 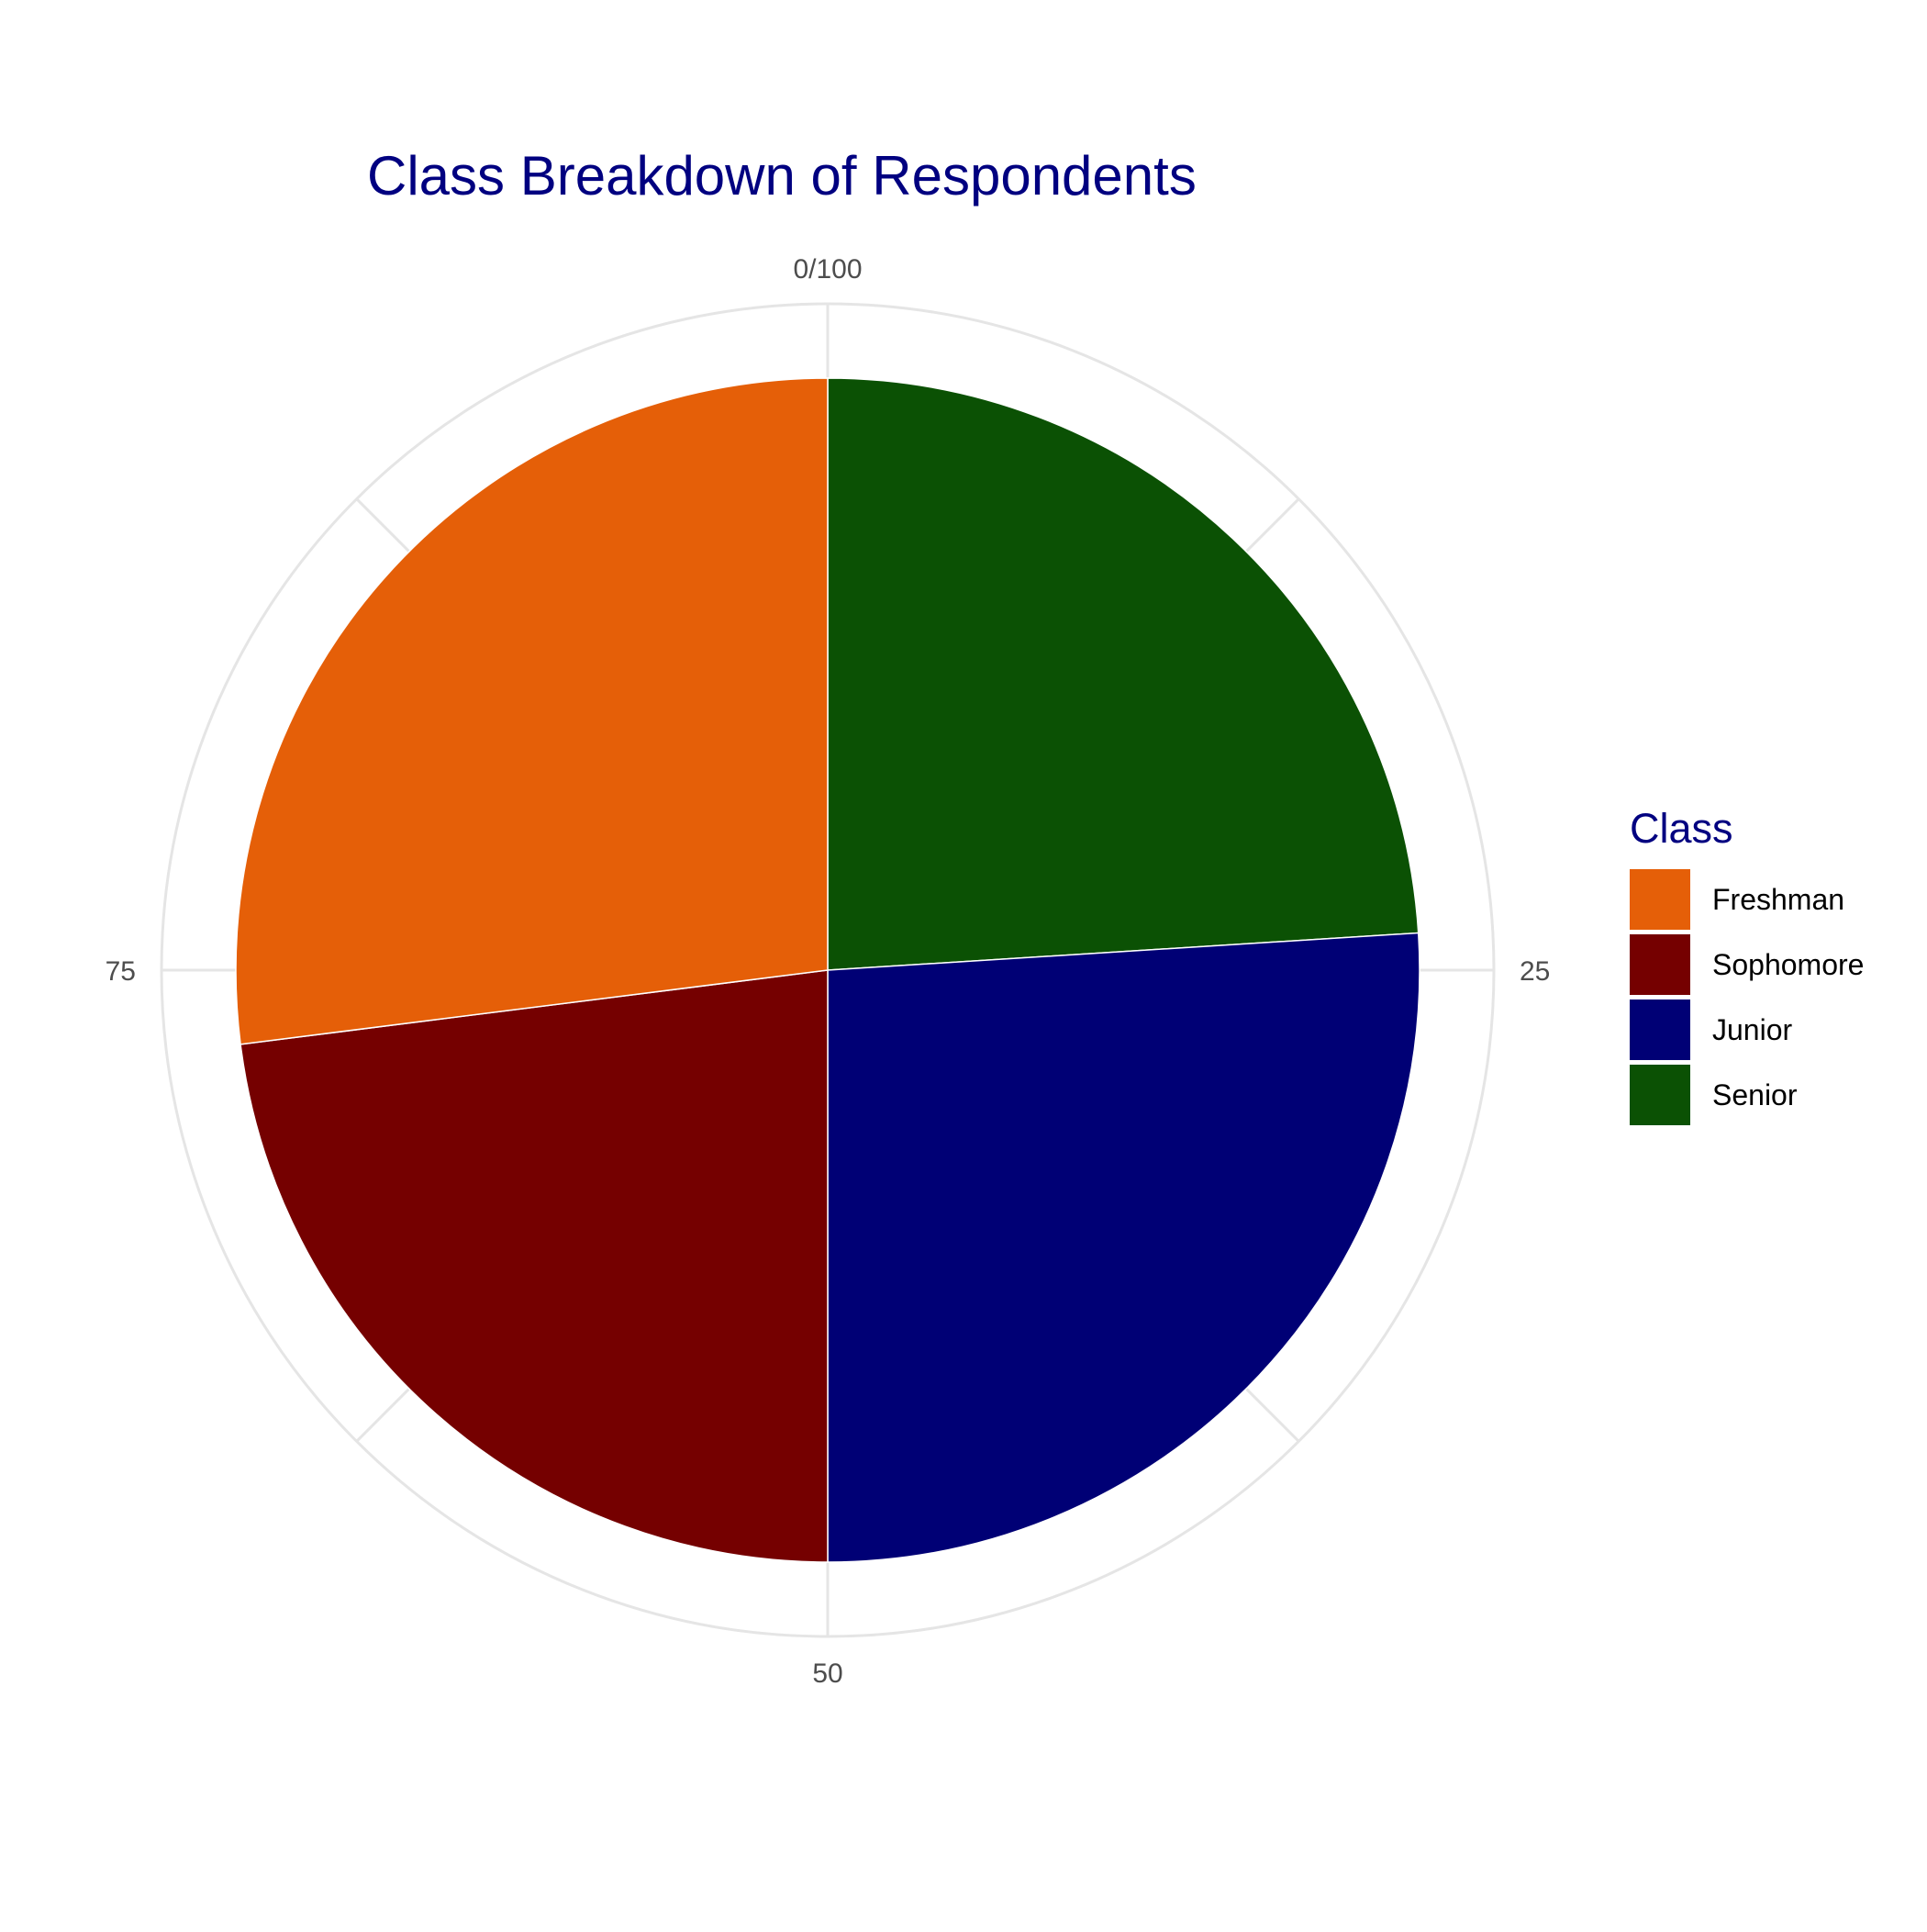 What do you see at coordinates (534, 1266) in the screenshot?
I see `pie-slice-sophomore` at bounding box center [534, 1266].